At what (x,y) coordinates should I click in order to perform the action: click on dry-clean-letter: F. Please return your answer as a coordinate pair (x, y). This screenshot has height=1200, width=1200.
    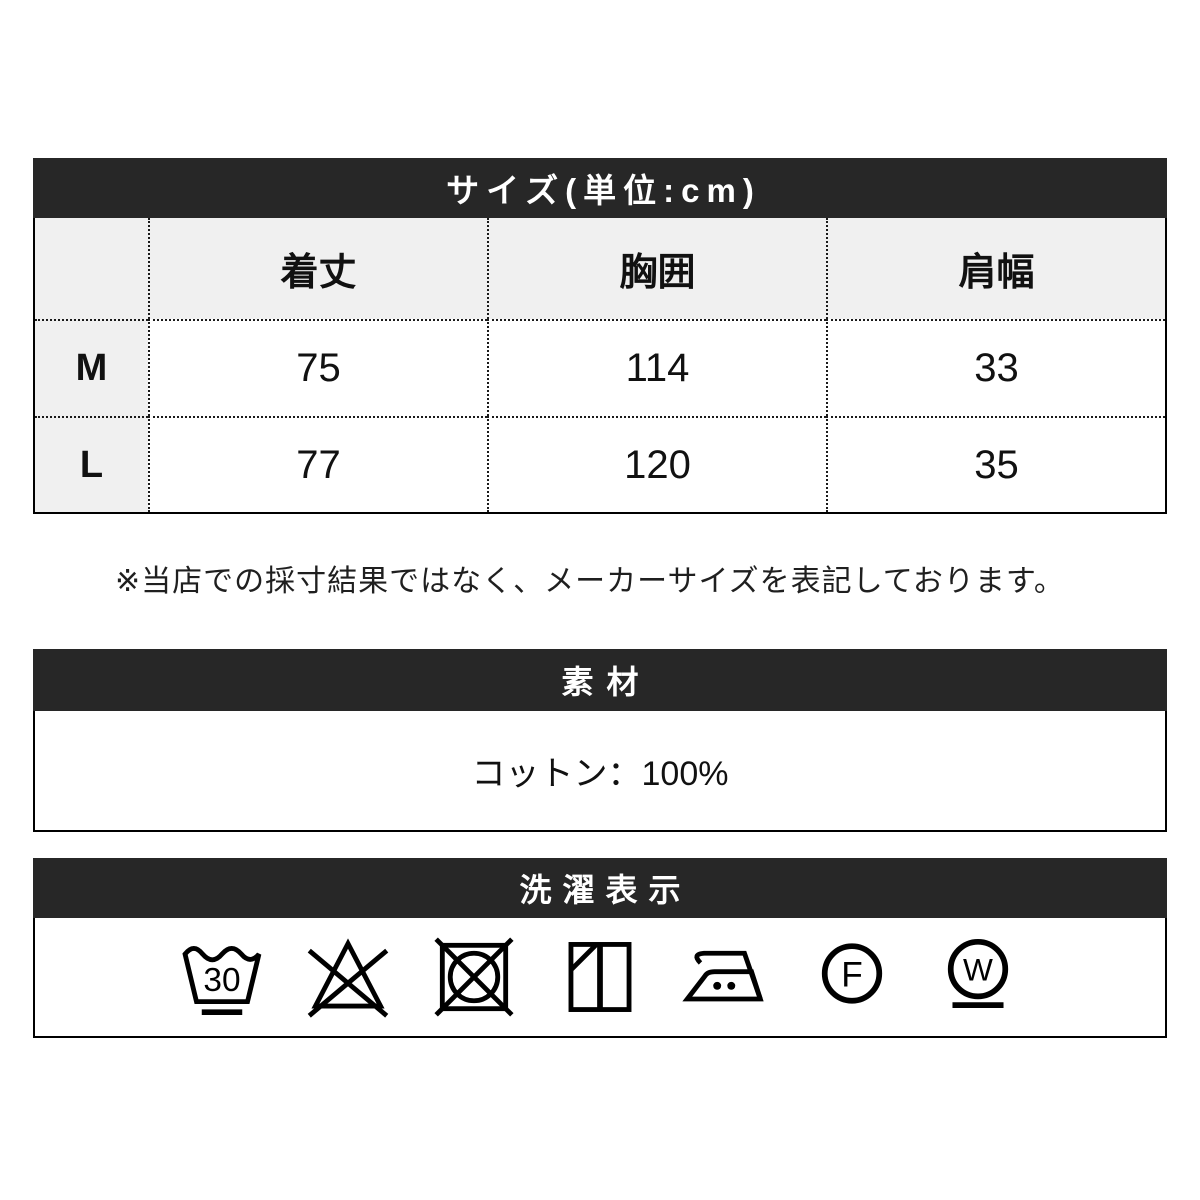
    Looking at the image, I should click on (852, 975).